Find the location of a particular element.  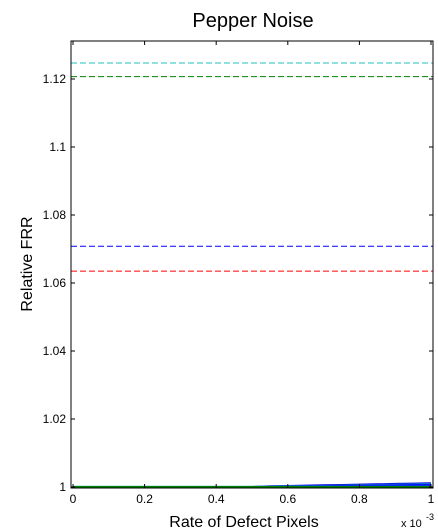

x-tick-label-2: 0.4 is located at coordinates (216, 499).